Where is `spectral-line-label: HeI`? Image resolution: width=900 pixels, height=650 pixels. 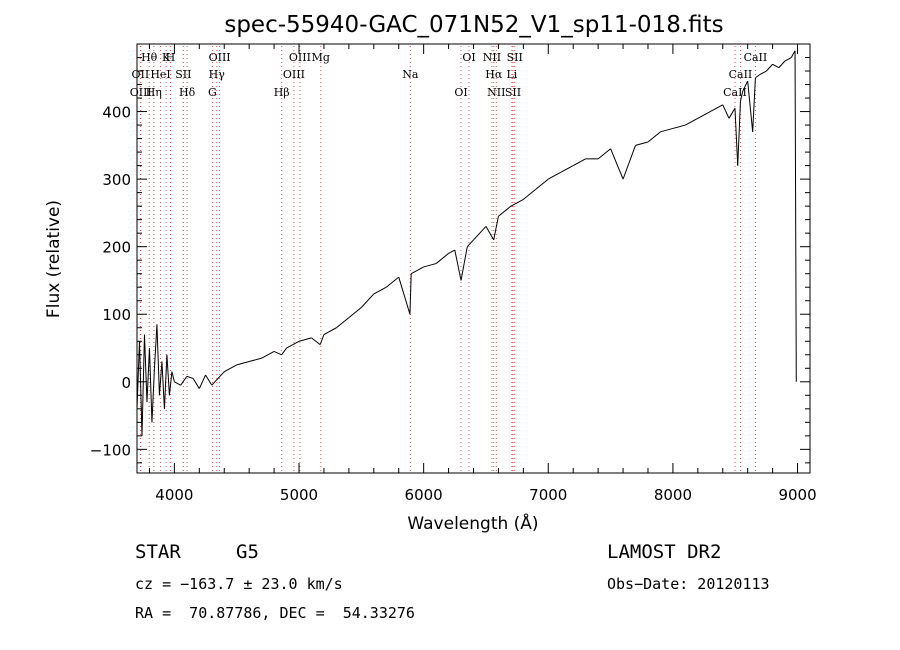
spectral-line-label: HeI is located at coordinates (160, 74).